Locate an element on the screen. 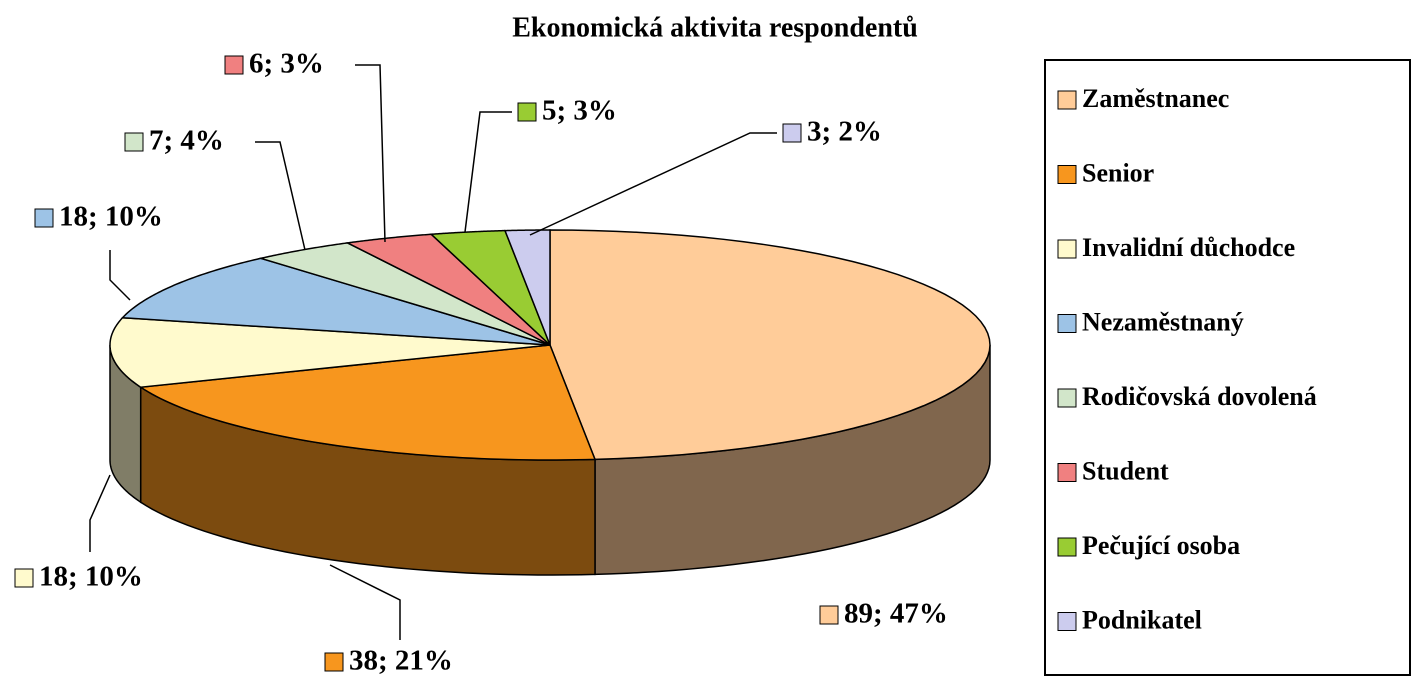 The image size is (1424, 682). legend-label: Nezaměstnaný is located at coordinates (1163, 321).